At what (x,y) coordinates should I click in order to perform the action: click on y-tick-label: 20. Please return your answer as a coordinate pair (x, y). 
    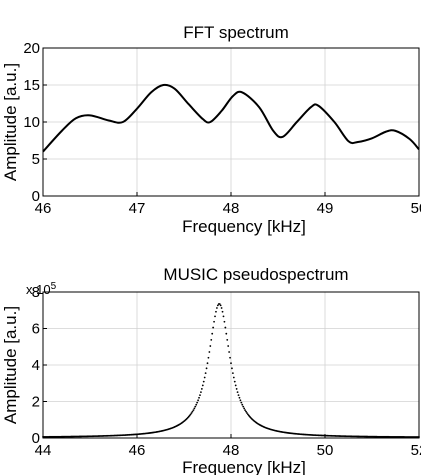
    Looking at the image, I should click on (31, 48).